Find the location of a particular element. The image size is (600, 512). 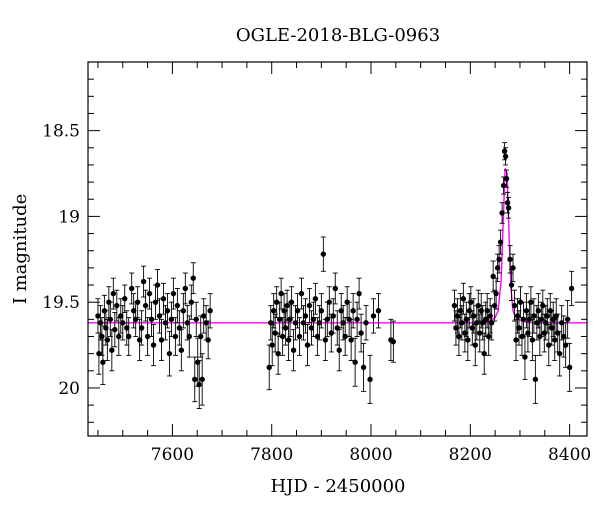

x-tick-label: 8000 is located at coordinates (370, 455).